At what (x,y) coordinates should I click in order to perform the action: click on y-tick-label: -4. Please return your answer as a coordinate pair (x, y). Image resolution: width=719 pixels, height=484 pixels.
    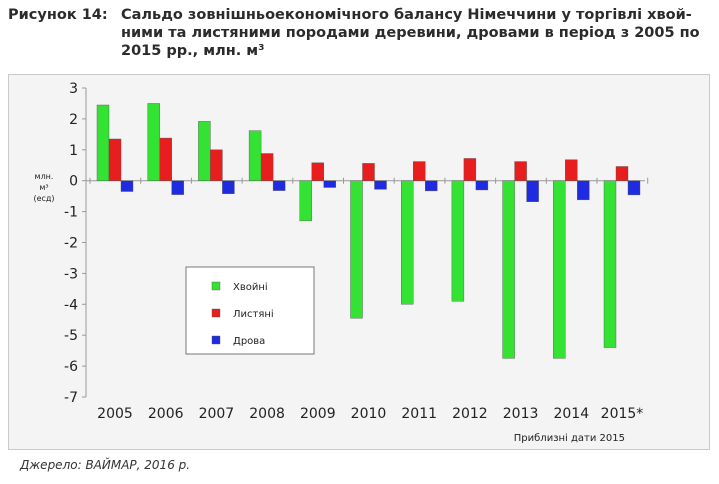
    Looking at the image, I should click on (71, 305).